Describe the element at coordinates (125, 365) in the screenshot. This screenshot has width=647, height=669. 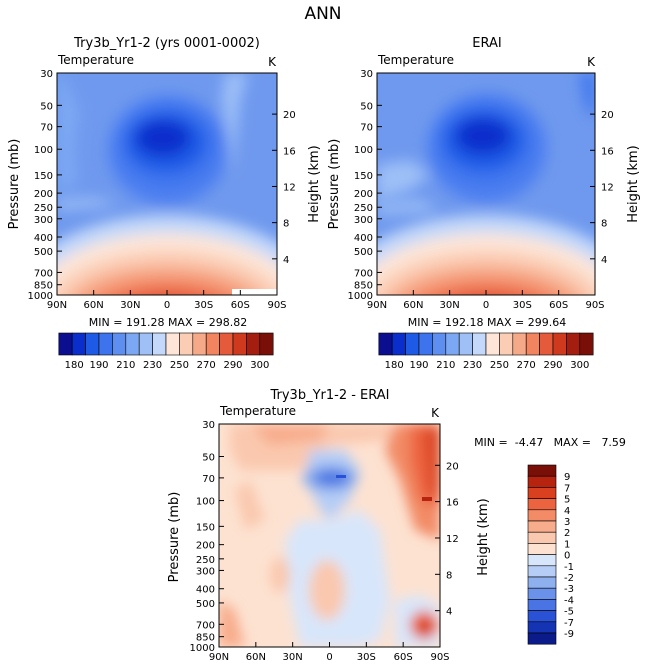
I see `colorbar-label: 210` at that location.